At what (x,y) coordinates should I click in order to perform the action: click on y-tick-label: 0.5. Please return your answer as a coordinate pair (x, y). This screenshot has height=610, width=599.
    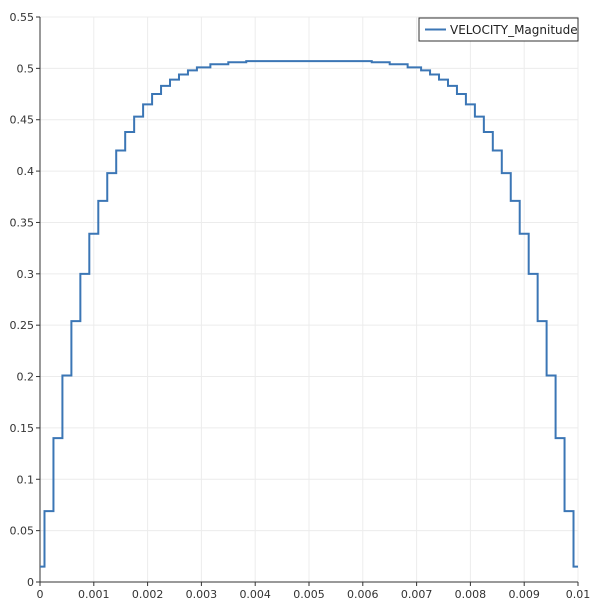
    Looking at the image, I should click on (26, 68).